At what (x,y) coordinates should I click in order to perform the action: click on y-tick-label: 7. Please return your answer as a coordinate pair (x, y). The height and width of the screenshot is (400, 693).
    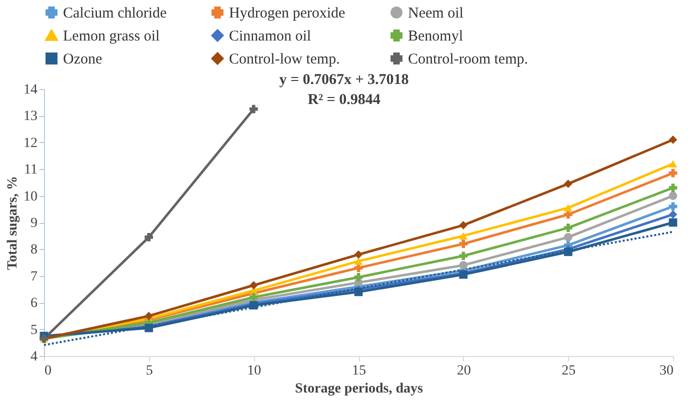
    Looking at the image, I should click on (34, 276).